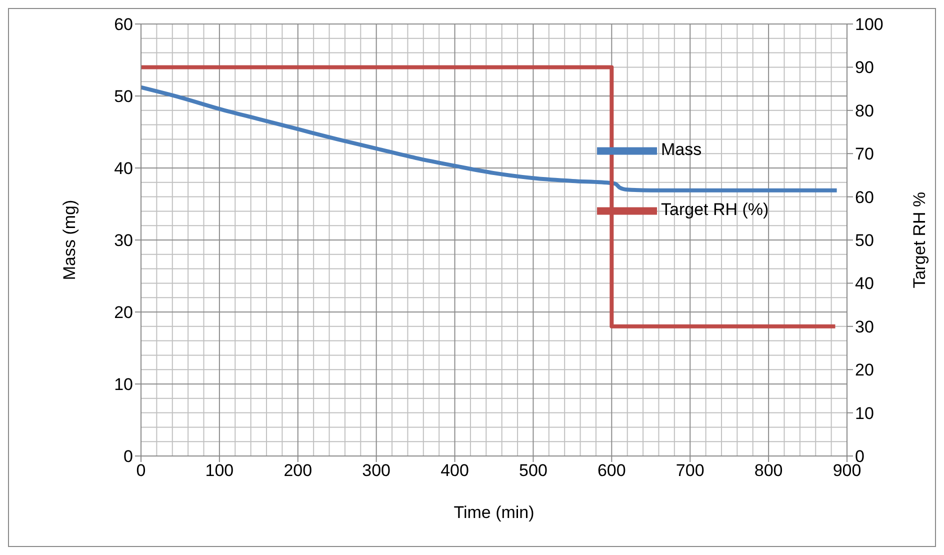 Image resolution: width=944 pixels, height=555 pixels. Describe the element at coordinates (123, 384) in the screenshot. I see `y-tick-label: 10` at that location.